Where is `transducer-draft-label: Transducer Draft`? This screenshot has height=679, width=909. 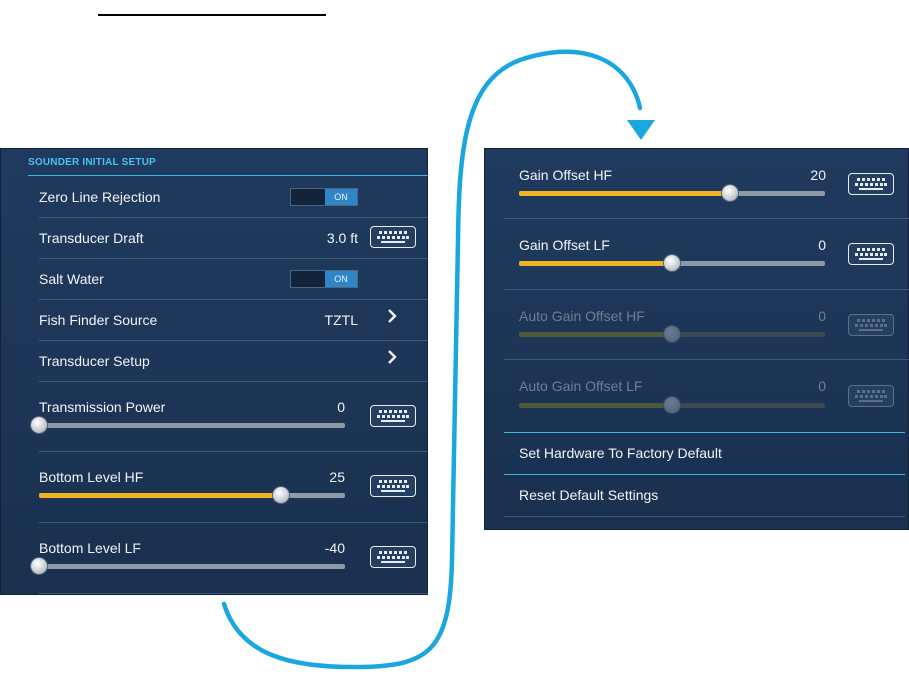 transducer-draft-label: Transducer Draft is located at coordinates (91, 238).